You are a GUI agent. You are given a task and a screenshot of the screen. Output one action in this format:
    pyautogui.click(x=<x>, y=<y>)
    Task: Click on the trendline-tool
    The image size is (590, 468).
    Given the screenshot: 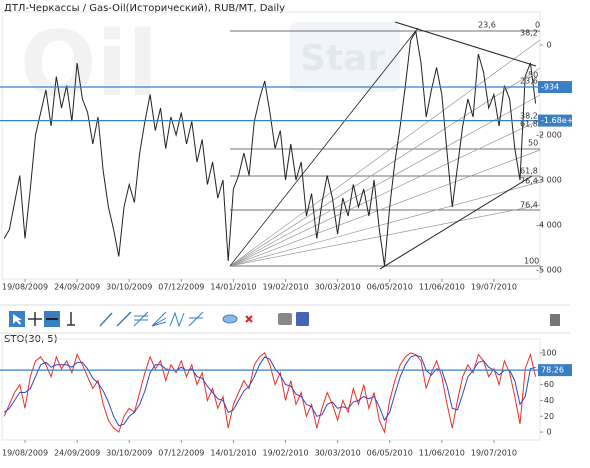 What is the action you would take?
    pyautogui.click(x=106, y=319)
    